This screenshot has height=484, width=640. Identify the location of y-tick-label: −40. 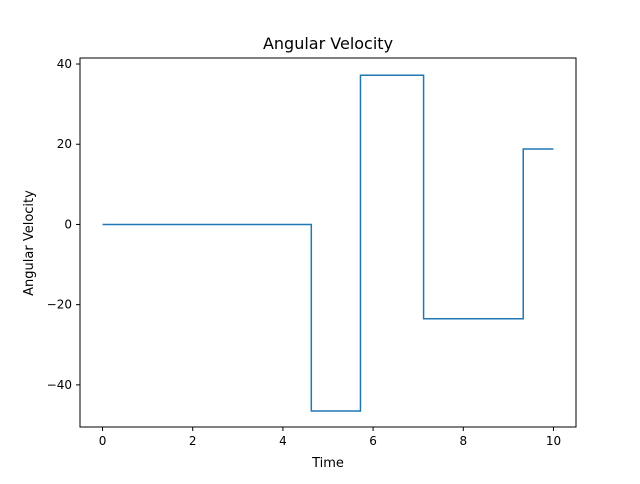
(59, 385).